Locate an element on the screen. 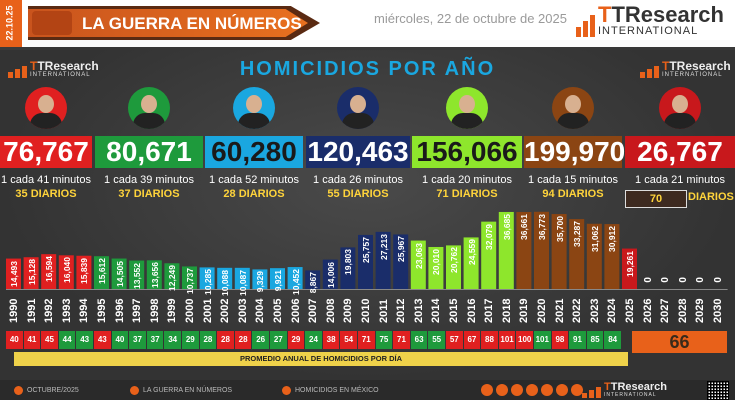  daily-avg-2003: 28 is located at coordinates (243, 340).